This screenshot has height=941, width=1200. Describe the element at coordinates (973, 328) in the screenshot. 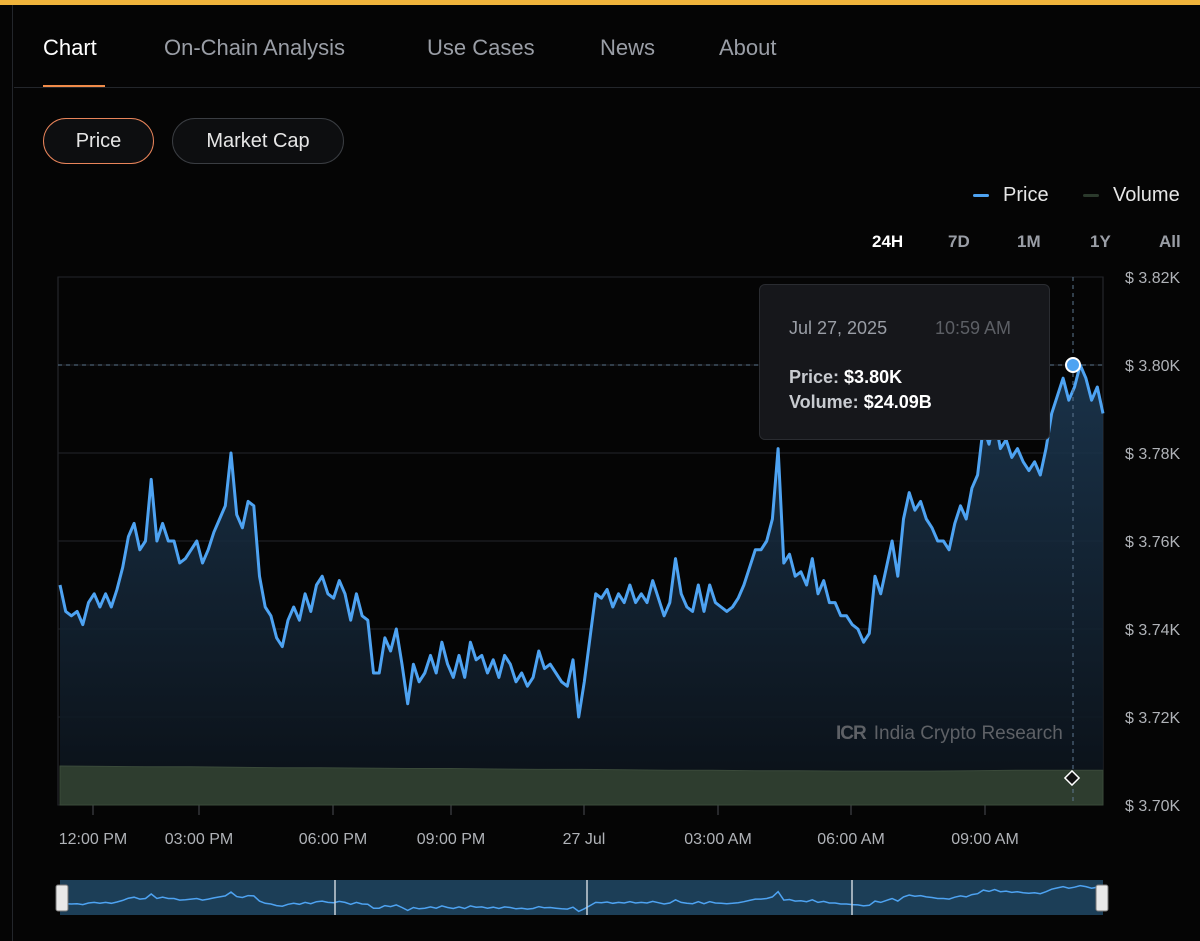

I see `tooltip-time: 10:59 AM` at that location.